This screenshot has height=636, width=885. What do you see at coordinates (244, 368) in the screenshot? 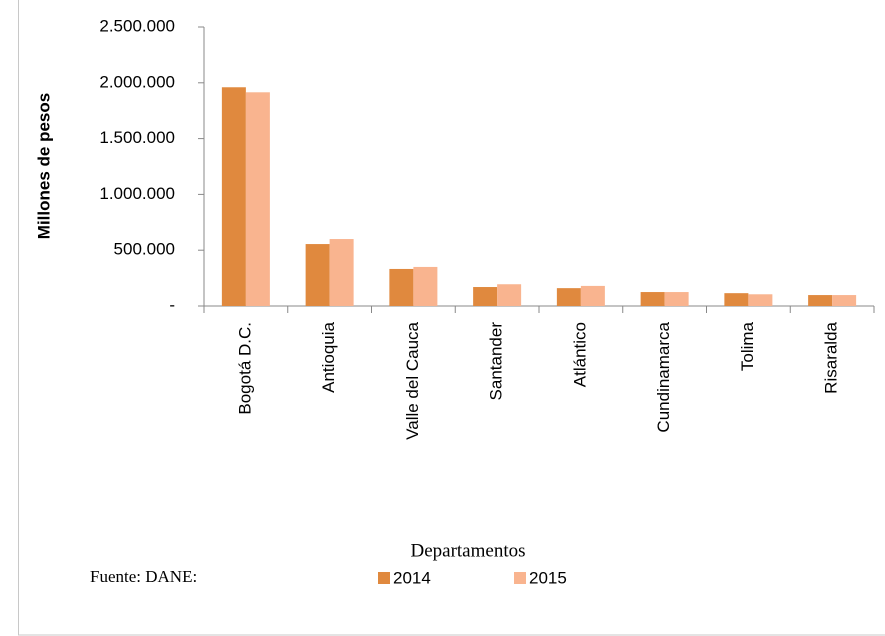
I see `x-tick-label: Bogotá D.C.` at bounding box center [244, 368].